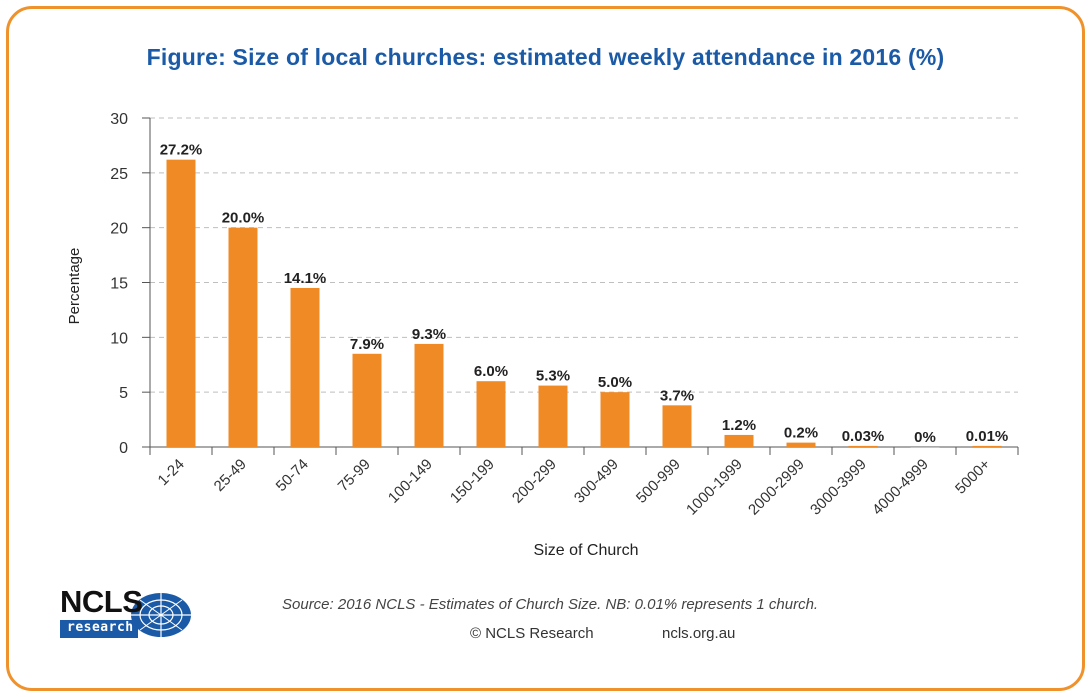 Image resolution: width=1091 pixels, height=697 pixels. I want to click on x-tick-label: 300-499, so click(596, 481).